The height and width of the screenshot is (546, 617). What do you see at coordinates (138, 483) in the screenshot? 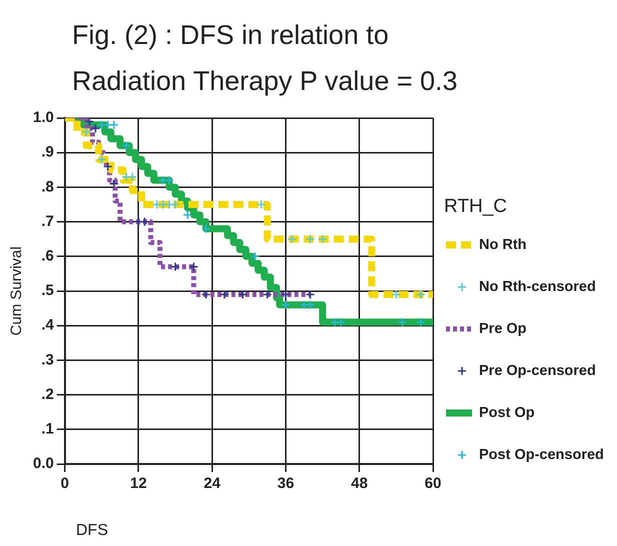
I see `x-tick-label: 12` at bounding box center [138, 483].